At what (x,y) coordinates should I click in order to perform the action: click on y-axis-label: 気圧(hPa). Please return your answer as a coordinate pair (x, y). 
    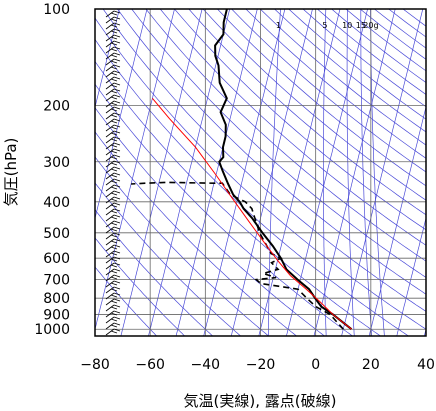
    Looking at the image, I should click on (11, 172).